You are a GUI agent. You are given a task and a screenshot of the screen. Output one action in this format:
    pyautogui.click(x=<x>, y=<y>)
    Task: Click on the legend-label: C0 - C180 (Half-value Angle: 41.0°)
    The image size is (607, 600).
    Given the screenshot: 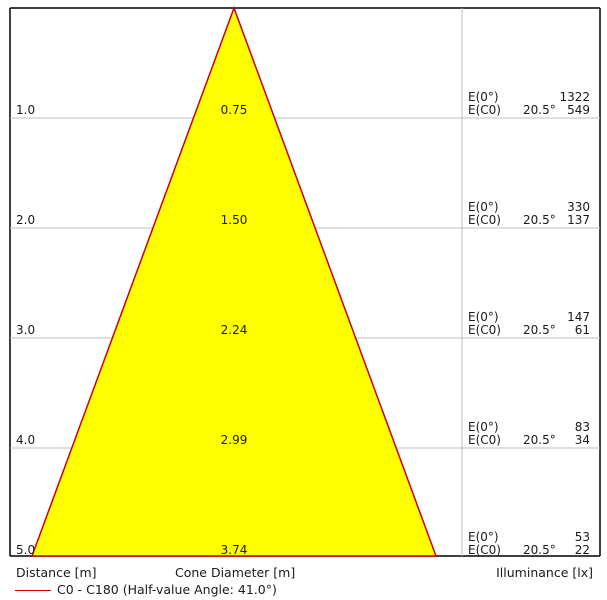 What is the action you would take?
    pyautogui.click(x=167, y=589)
    